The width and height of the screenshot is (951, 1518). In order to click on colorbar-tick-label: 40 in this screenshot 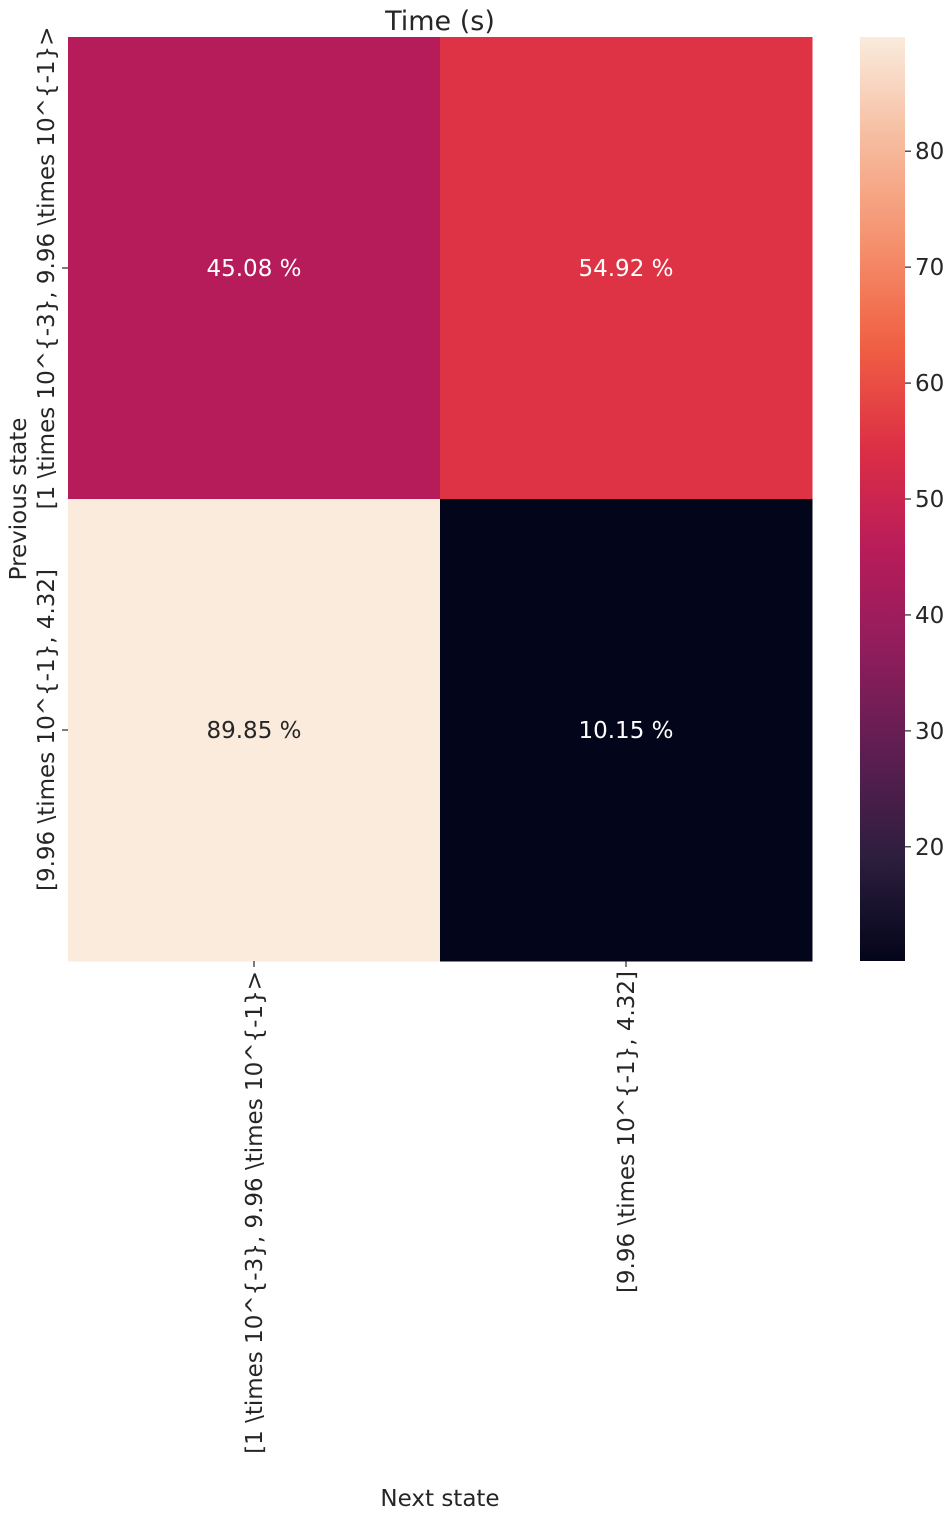, I will do `click(929, 616)`.